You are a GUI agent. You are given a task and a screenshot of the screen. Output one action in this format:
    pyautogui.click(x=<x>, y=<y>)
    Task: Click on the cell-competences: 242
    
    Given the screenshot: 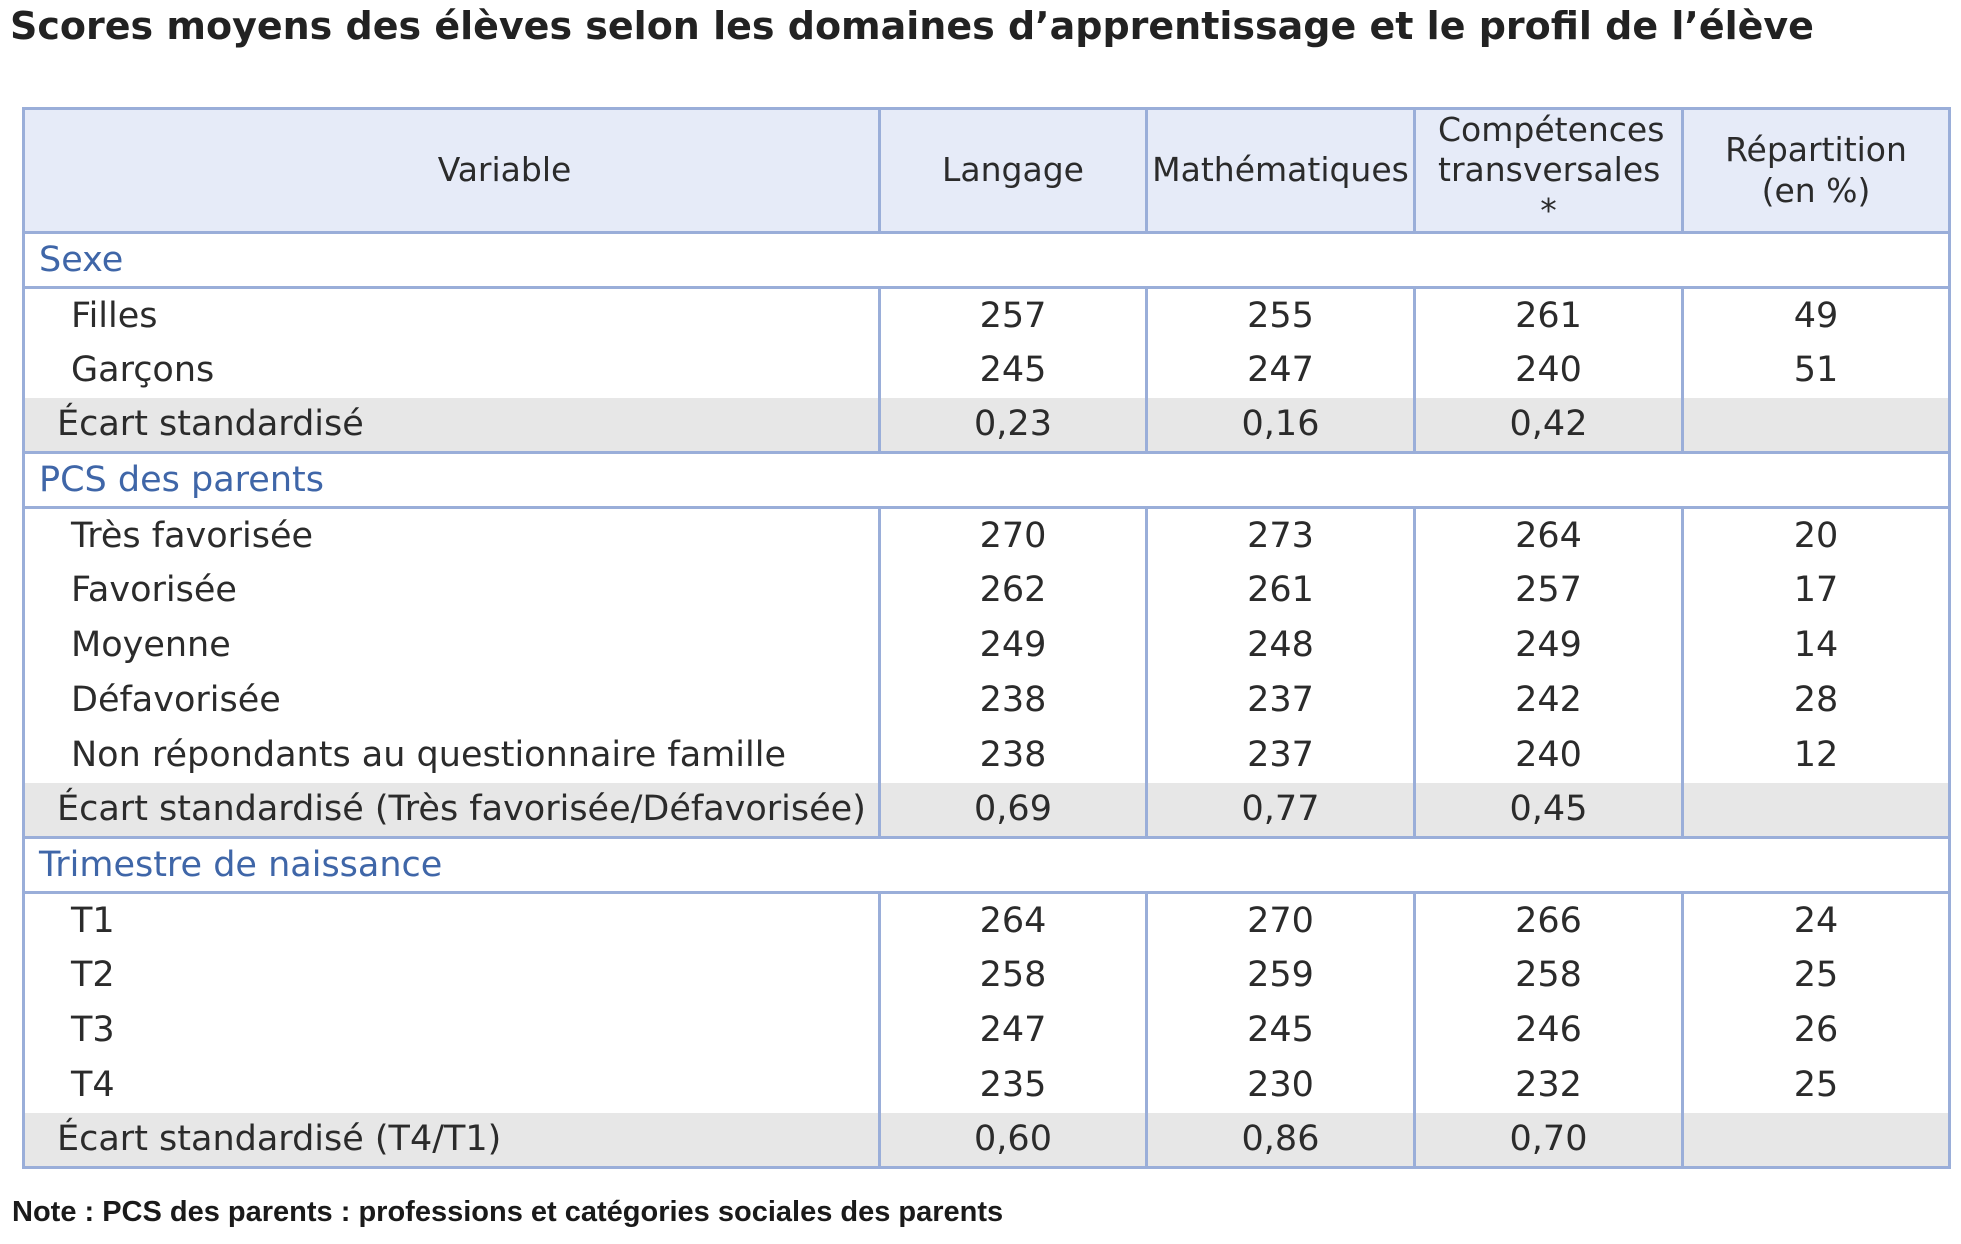 What is the action you would take?
    pyautogui.click(x=1548, y=700)
    